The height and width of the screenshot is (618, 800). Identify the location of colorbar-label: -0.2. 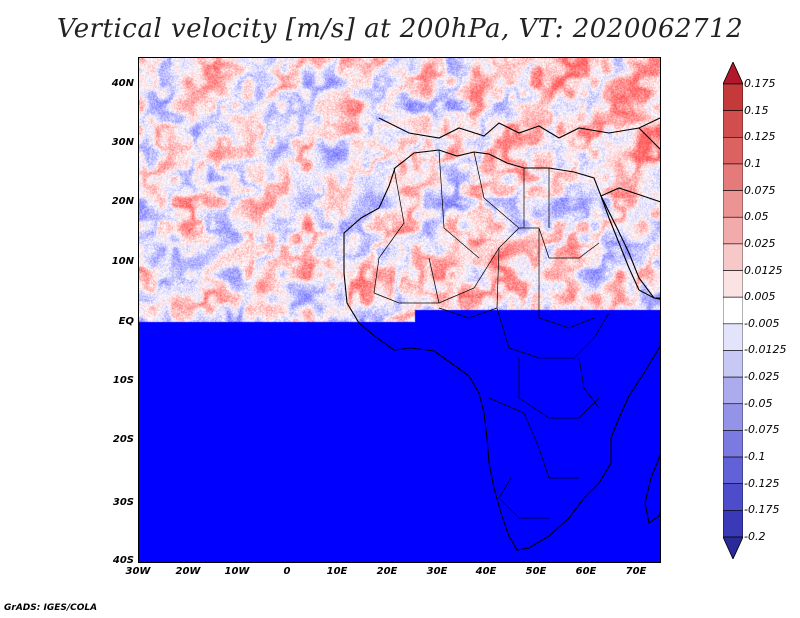
(755, 536).